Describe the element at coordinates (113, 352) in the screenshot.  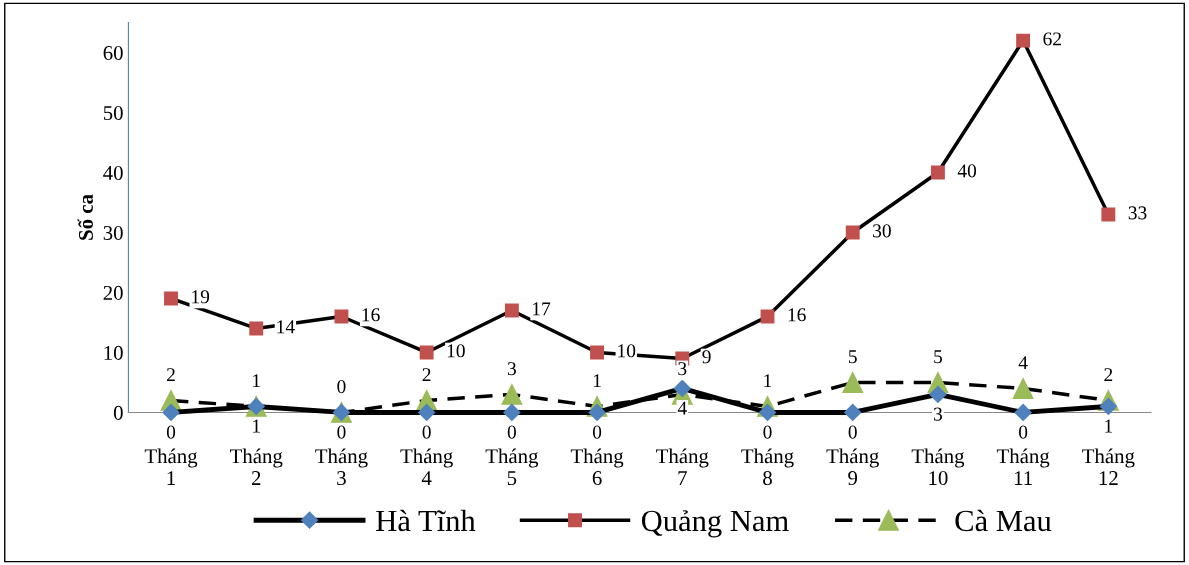
I see `y-tick-label: 10` at that location.